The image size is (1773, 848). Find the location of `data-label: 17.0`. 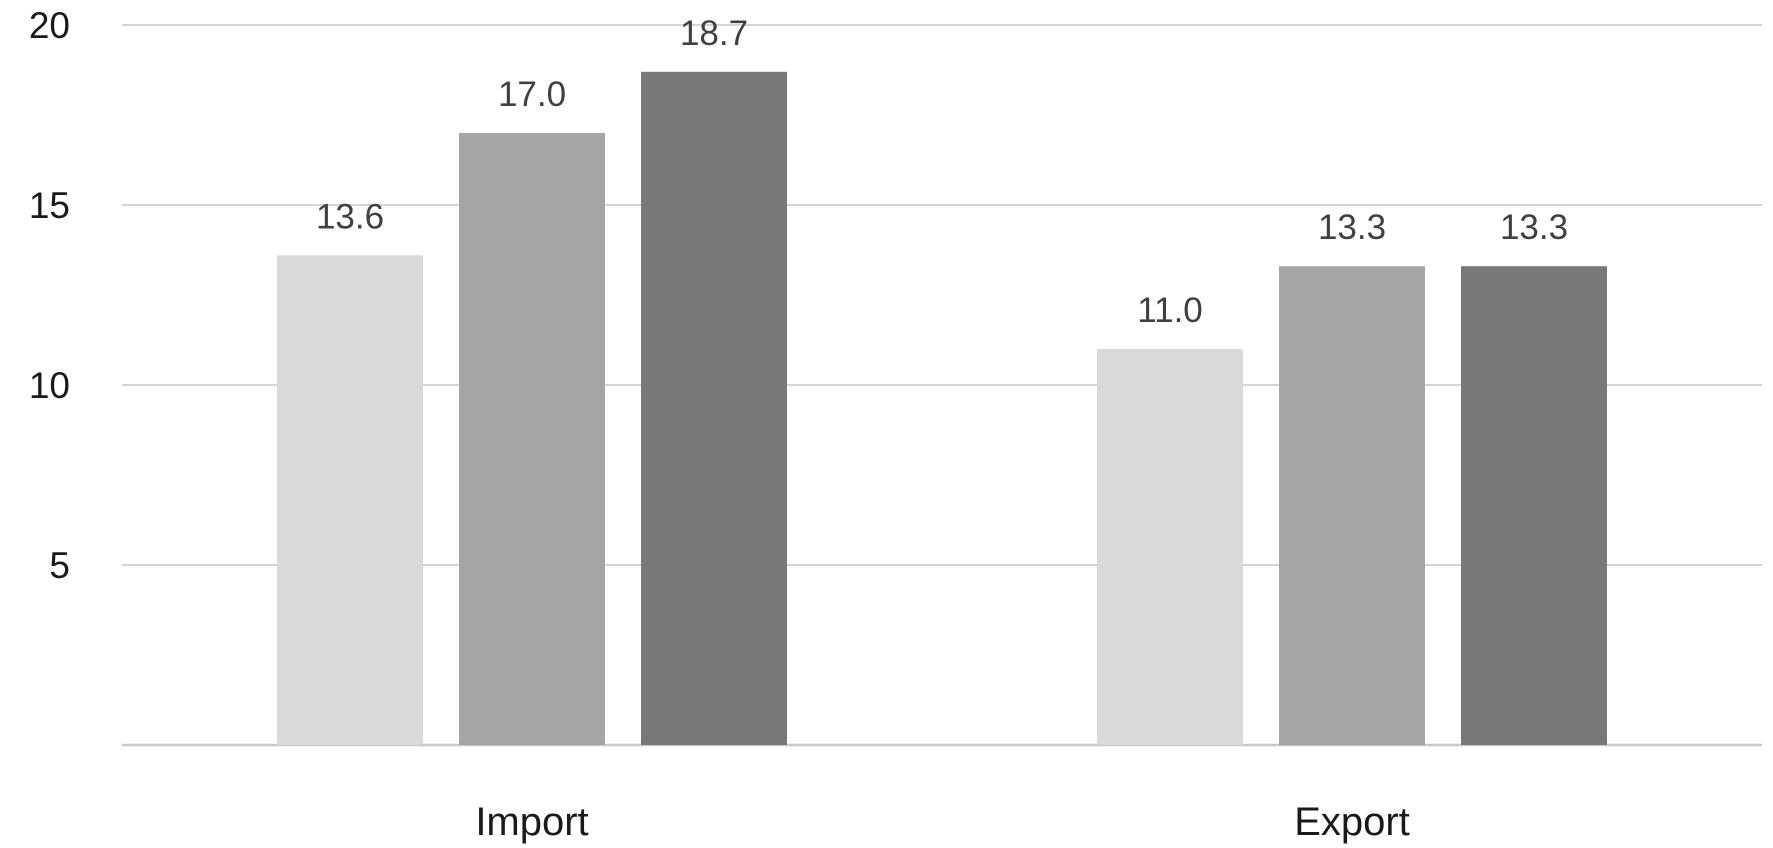

data-label: 17.0 is located at coordinates (532, 94).